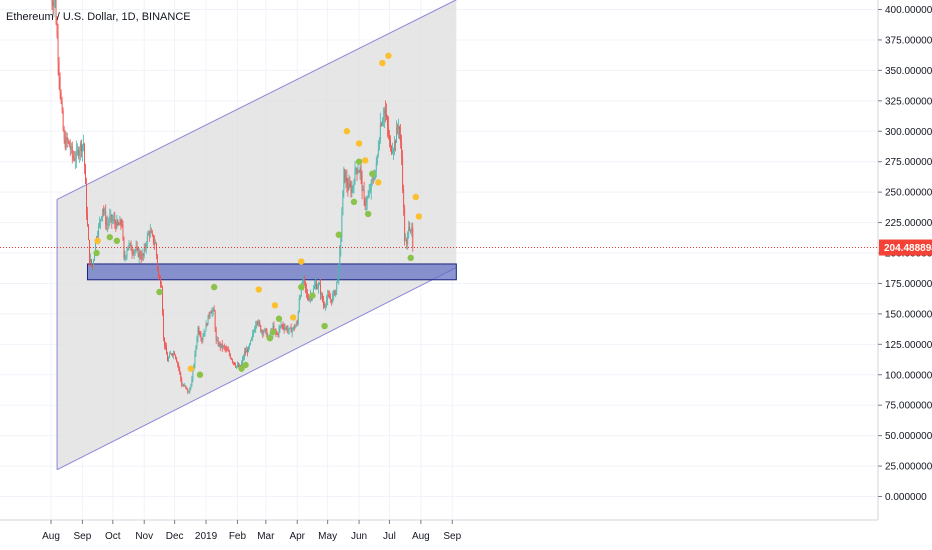 The width and height of the screenshot is (932, 550). What do you see at coordinates (908, 314) in the screenshot?
I see `y-tick-label: 150.000000` at bounding box center [908, 314].